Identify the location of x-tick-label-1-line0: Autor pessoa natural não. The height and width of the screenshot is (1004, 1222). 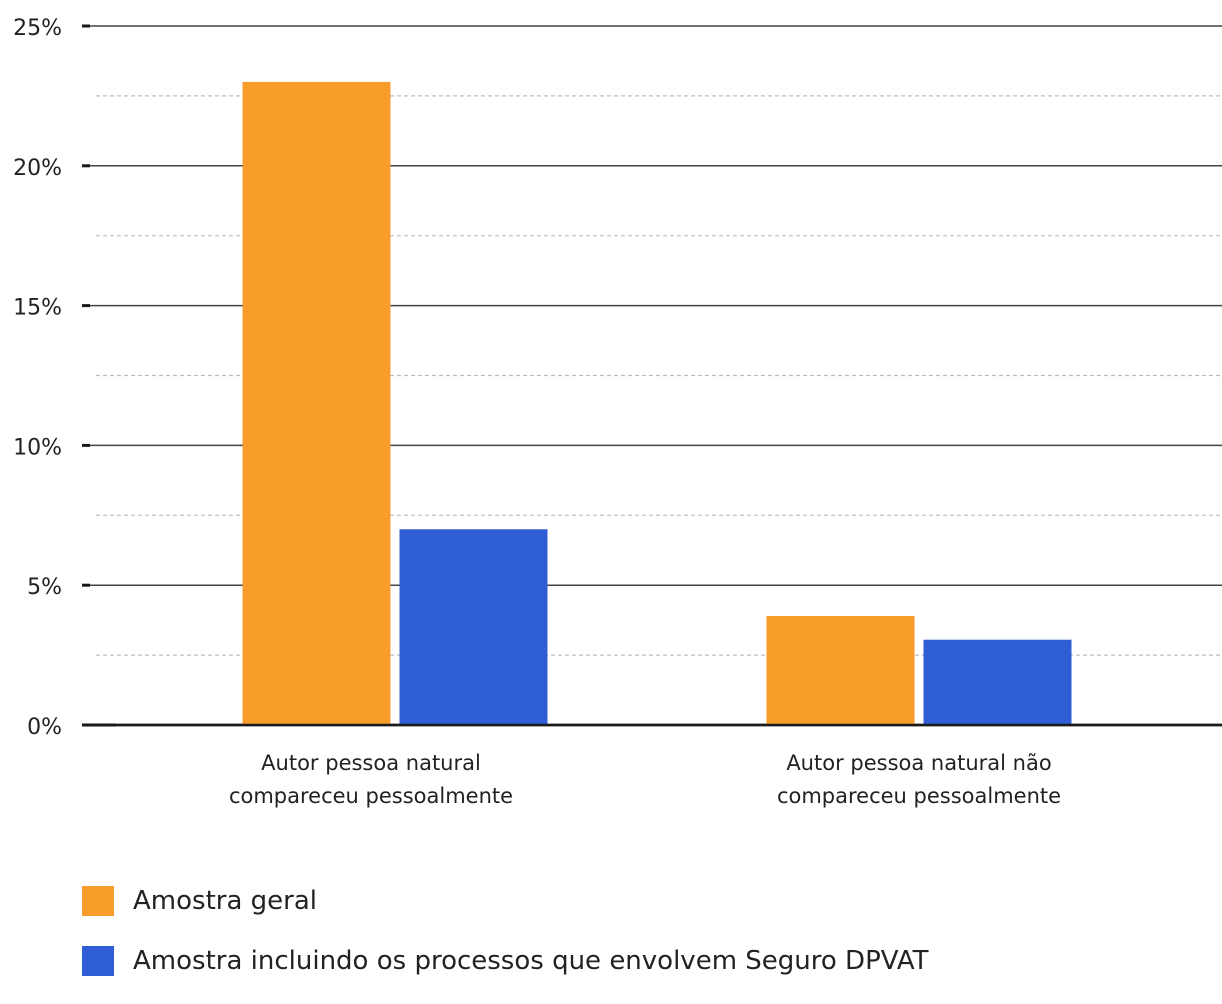
(918, 763).